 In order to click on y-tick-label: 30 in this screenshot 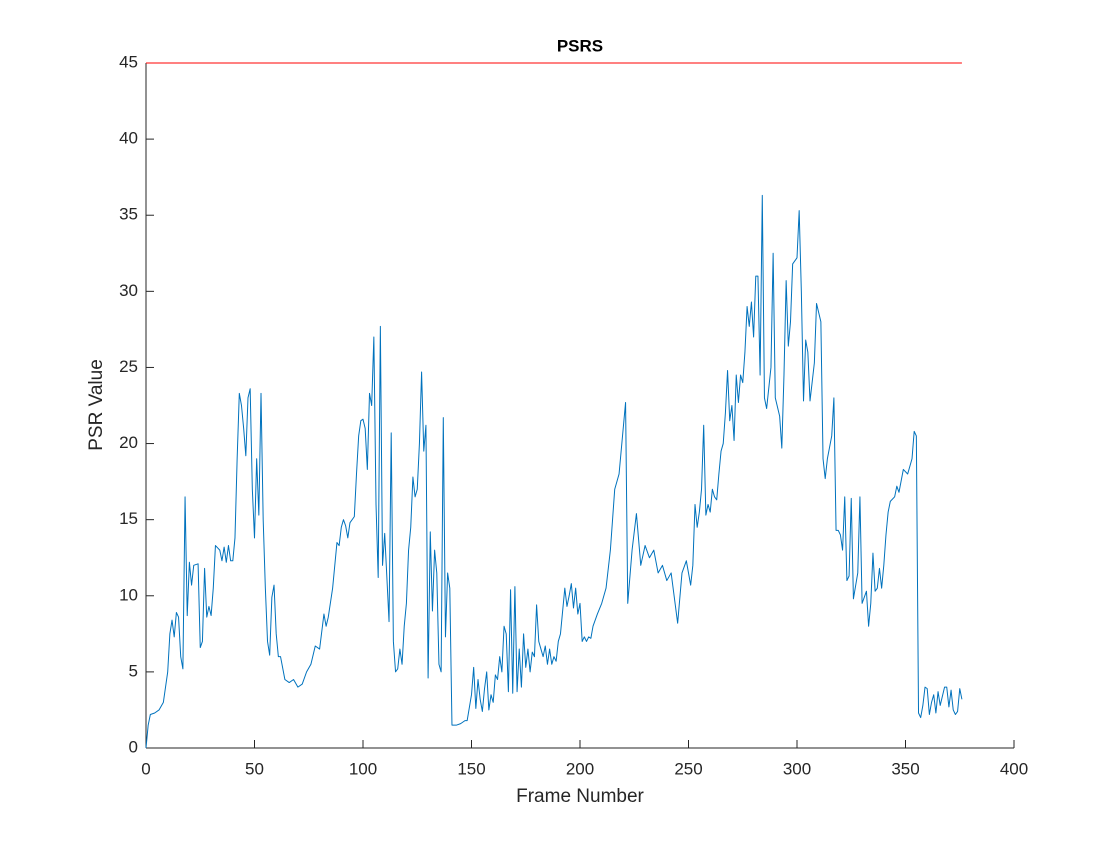, I will do `click(128, 290)`.